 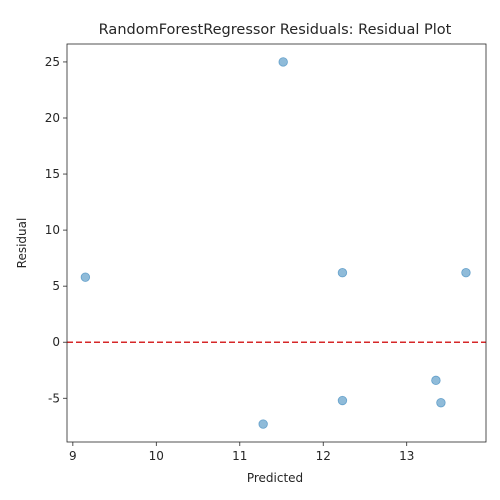 I want to click on y-axis-ticks: -5 0 5 10 15 20 25, so click(x=56, y=230).